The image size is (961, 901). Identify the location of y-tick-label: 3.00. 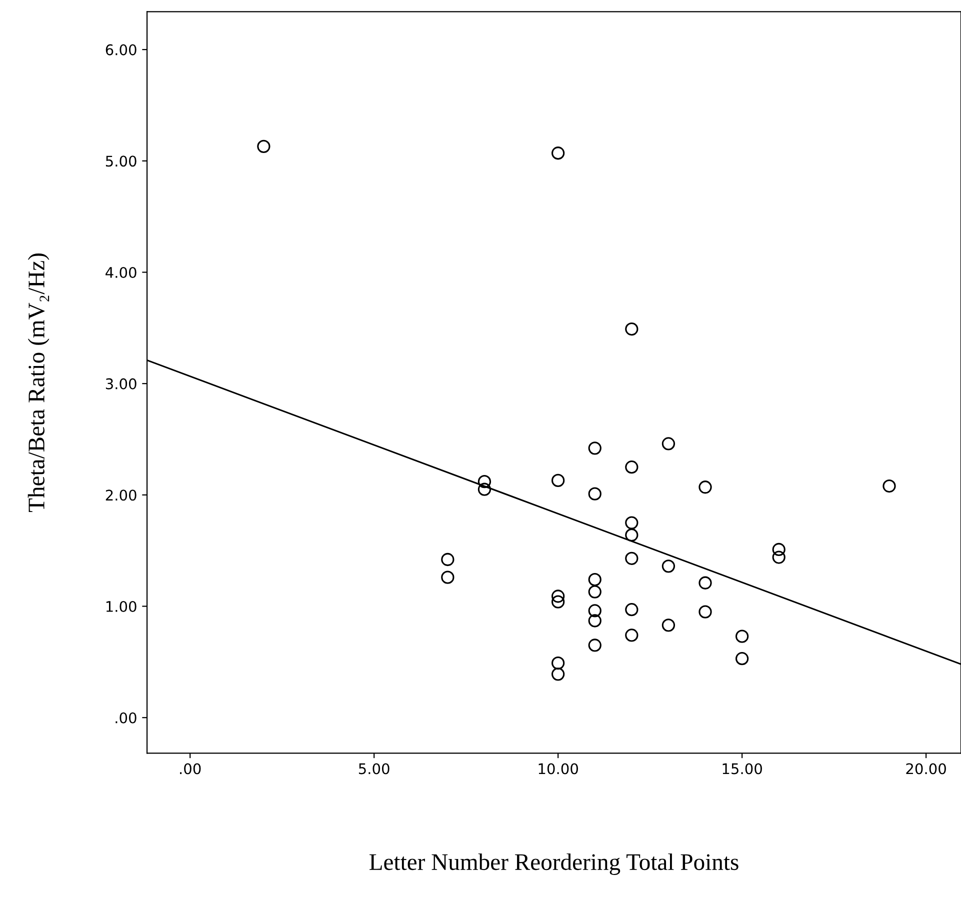
(121, 384).